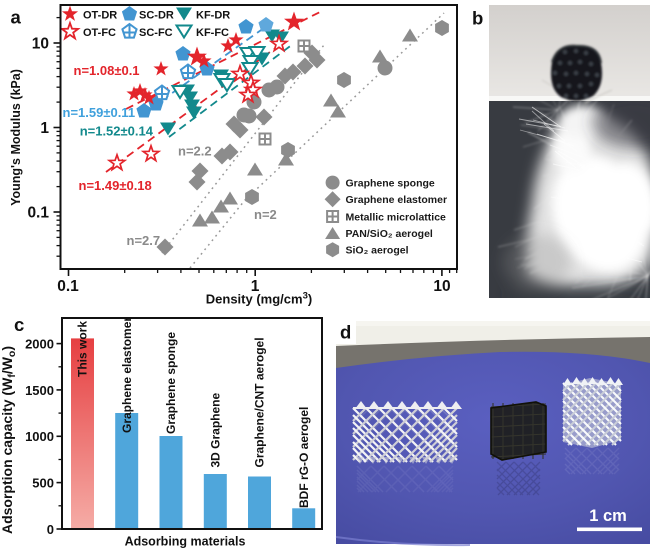 Image resolution: width=650 pixels, height=548 pixels. Describe the element at coordinates (107, 70) in the screenshot. I see `svg-text: n=1.08±0.1` at that location.